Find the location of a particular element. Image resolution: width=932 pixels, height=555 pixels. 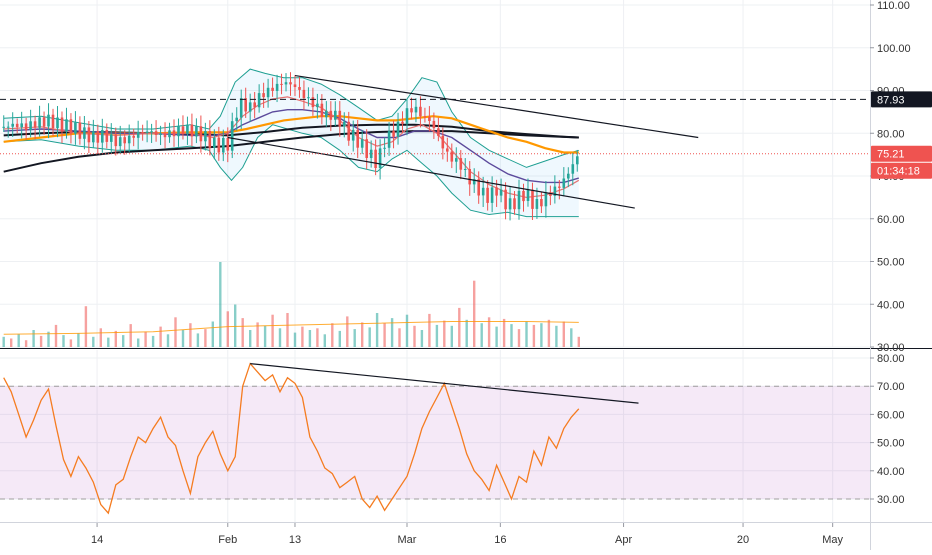

rsi-axis-label: 60.00 is located at coordinates (891, 415).